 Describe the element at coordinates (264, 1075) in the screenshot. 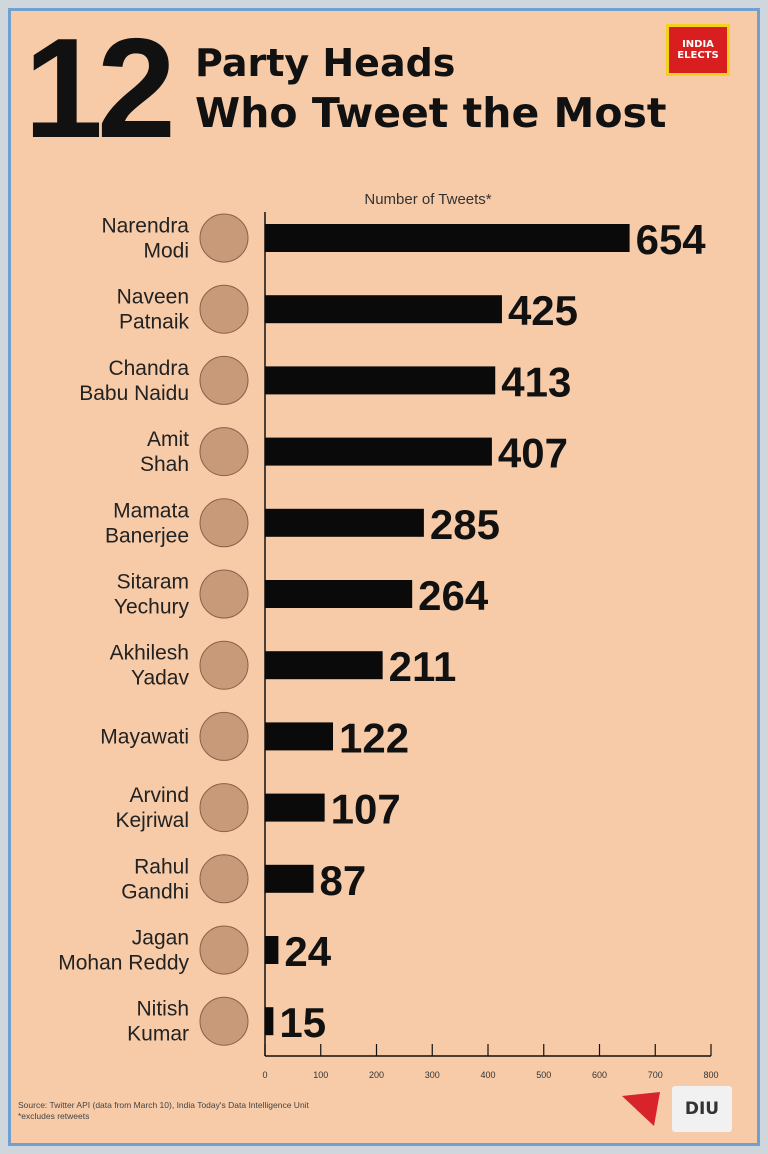

I see `x-tick-label: 0` at that location.